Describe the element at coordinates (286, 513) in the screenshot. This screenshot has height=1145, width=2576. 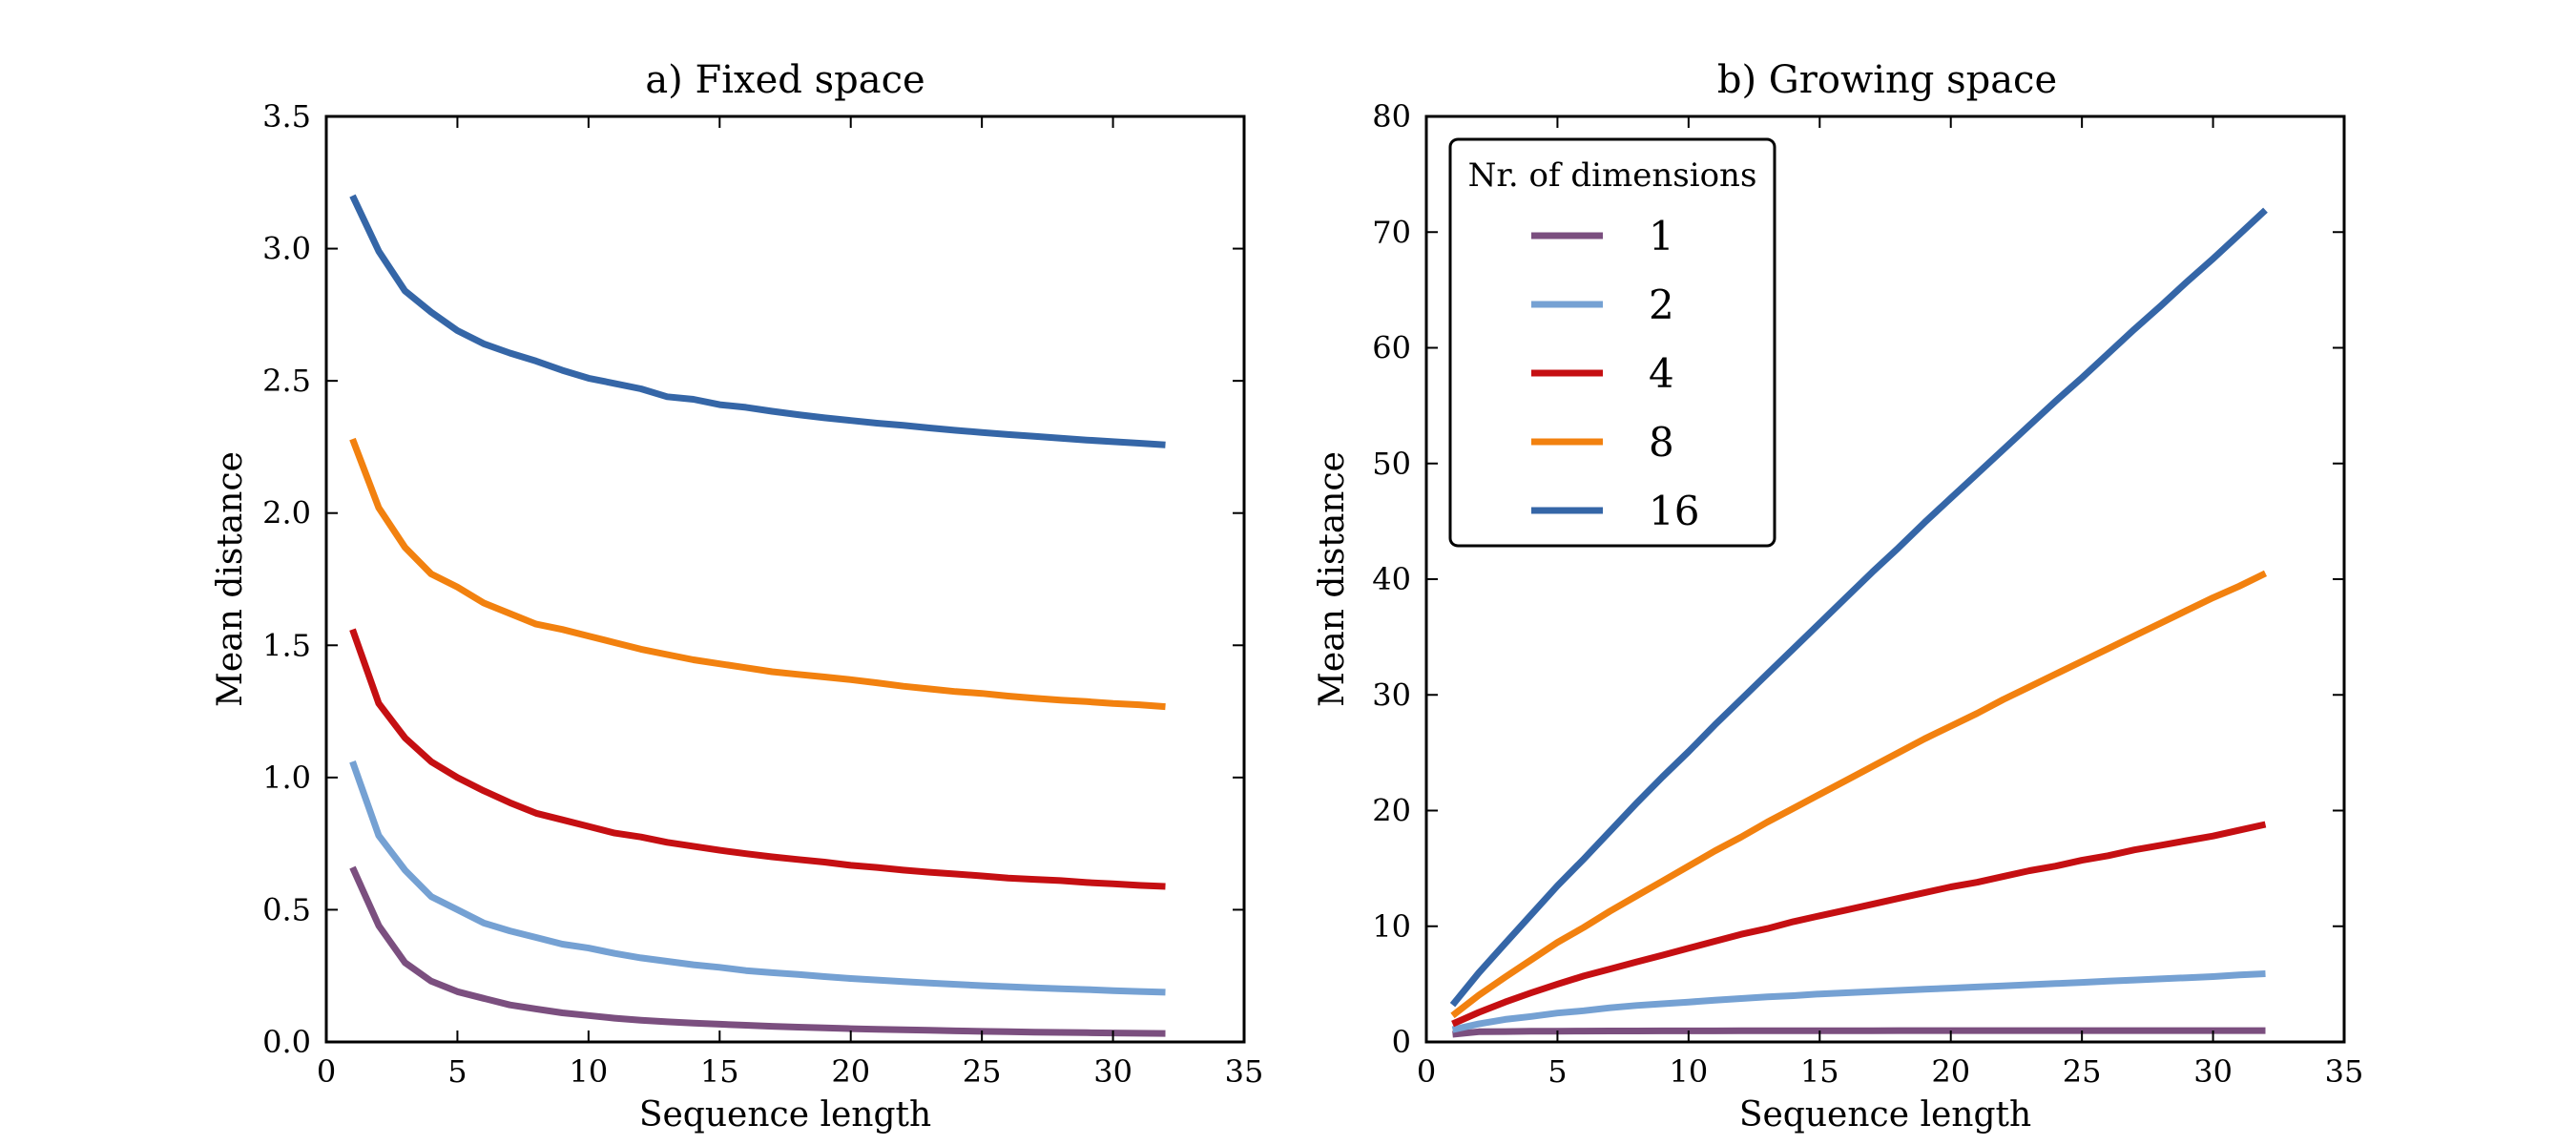
I see `y-tick-label: 2.0` at that location.